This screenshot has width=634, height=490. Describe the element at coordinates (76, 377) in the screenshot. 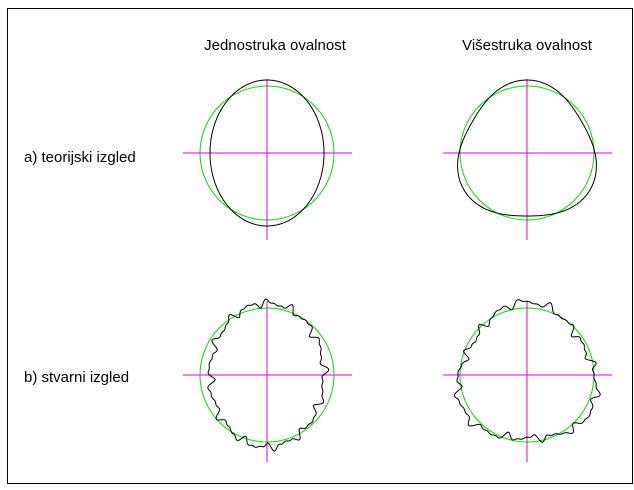

I see `row-label: b) stvarni izgled` at that location.